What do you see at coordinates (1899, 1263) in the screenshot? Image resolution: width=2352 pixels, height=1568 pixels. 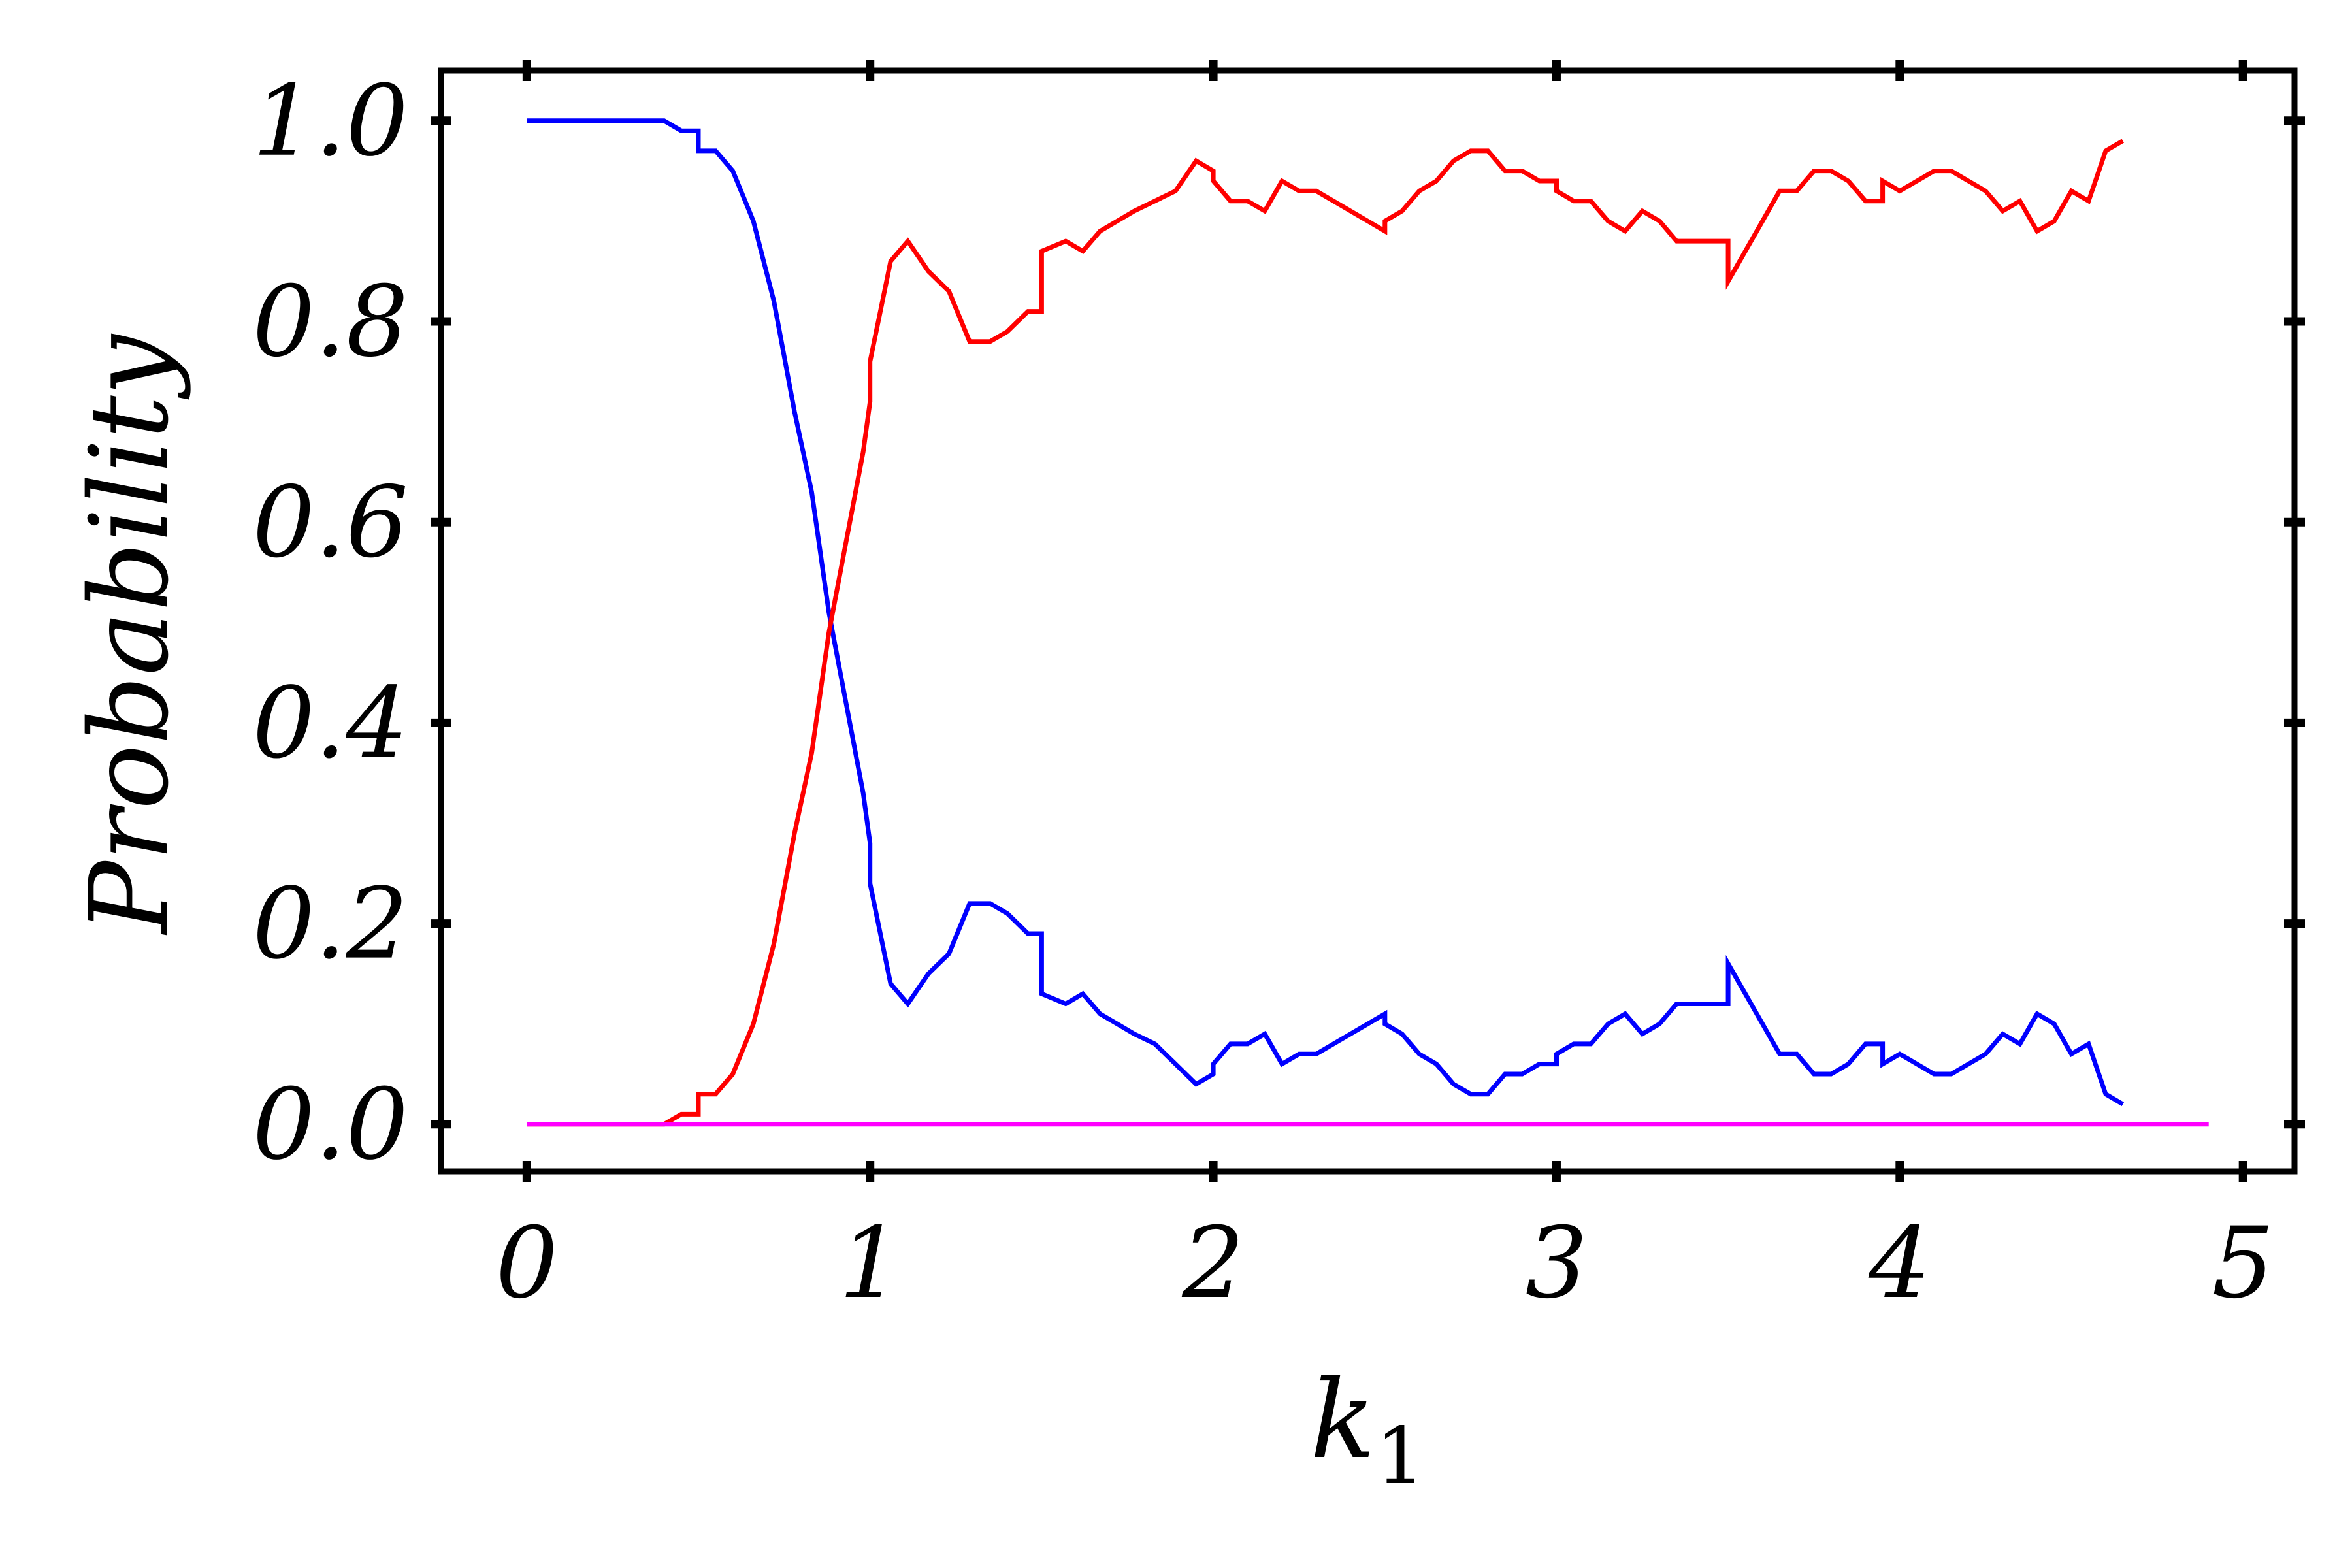 I see `x-tick-label: 4` at bounding box center [1899, 1263].